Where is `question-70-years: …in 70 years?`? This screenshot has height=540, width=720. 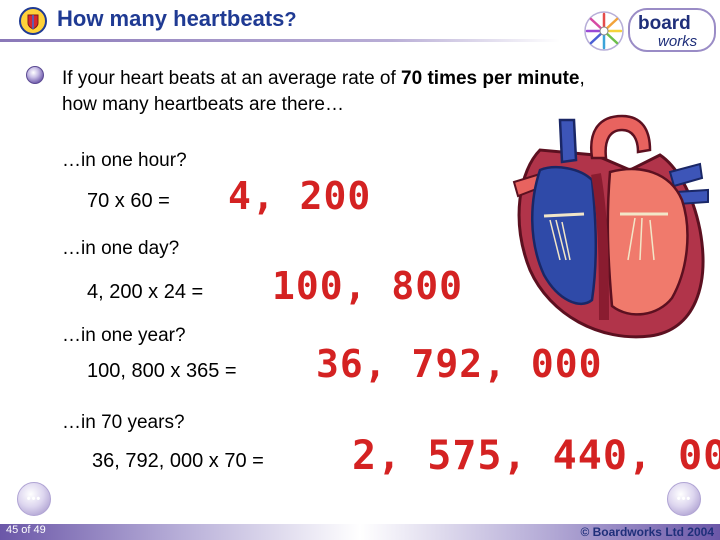
question-70-years: …in 70 years? is located at coordinates (123, 422).